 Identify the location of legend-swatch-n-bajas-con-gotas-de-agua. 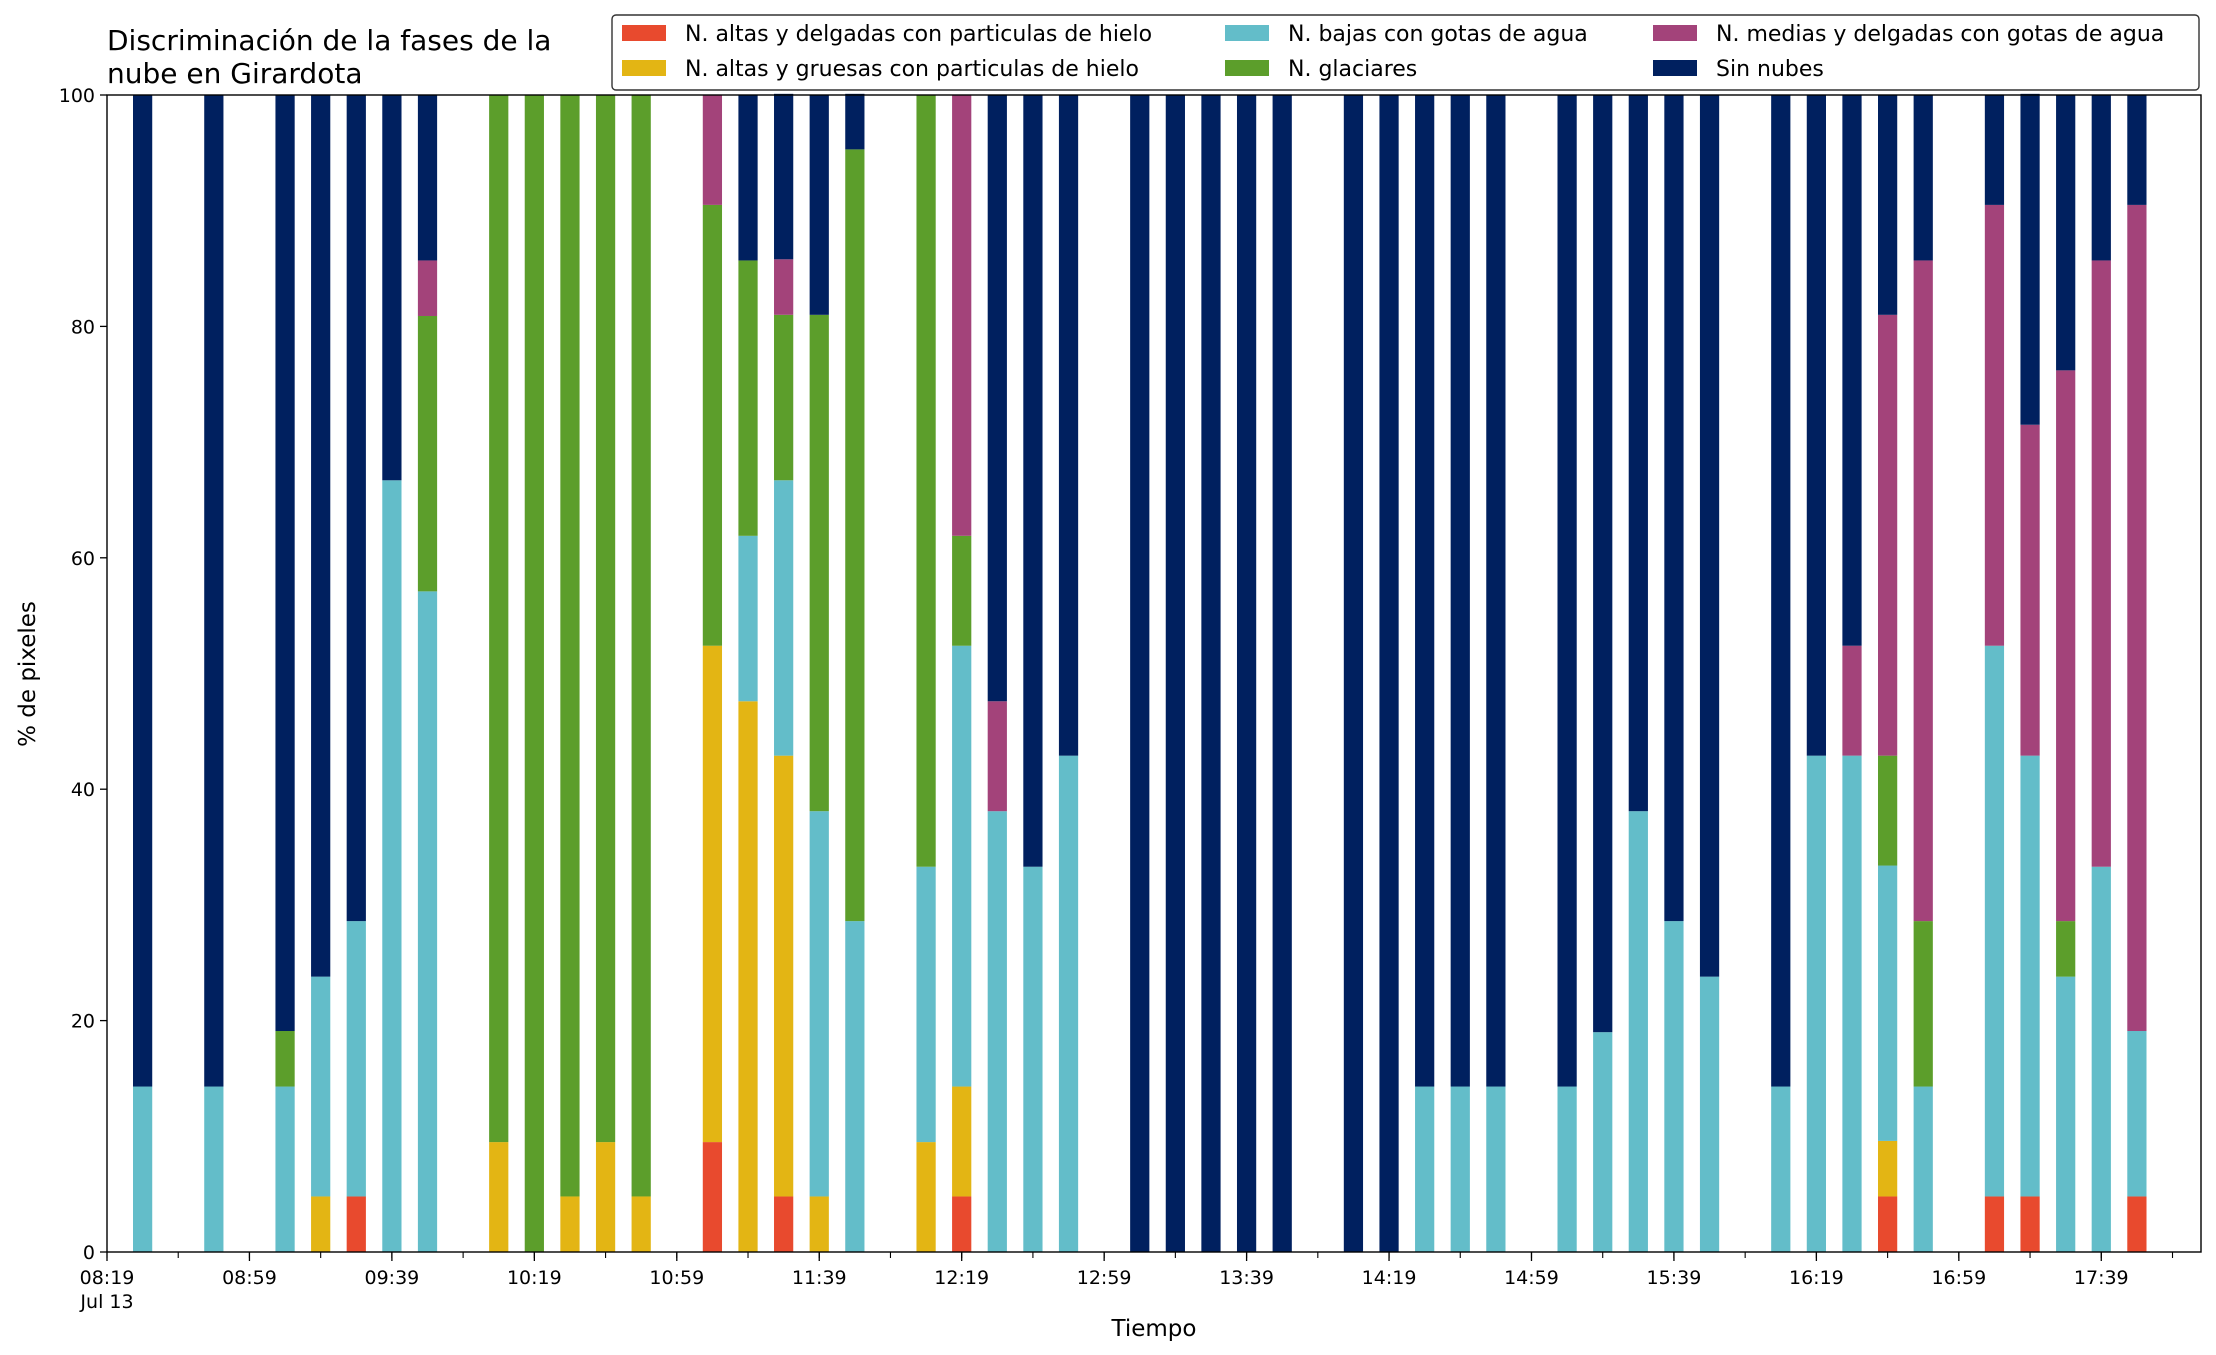
(1247, 33).